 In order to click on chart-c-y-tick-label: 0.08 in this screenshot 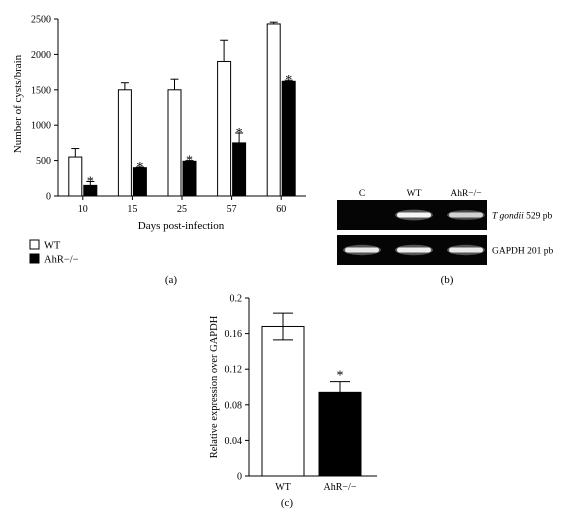, I will do `click(234, 405)`.